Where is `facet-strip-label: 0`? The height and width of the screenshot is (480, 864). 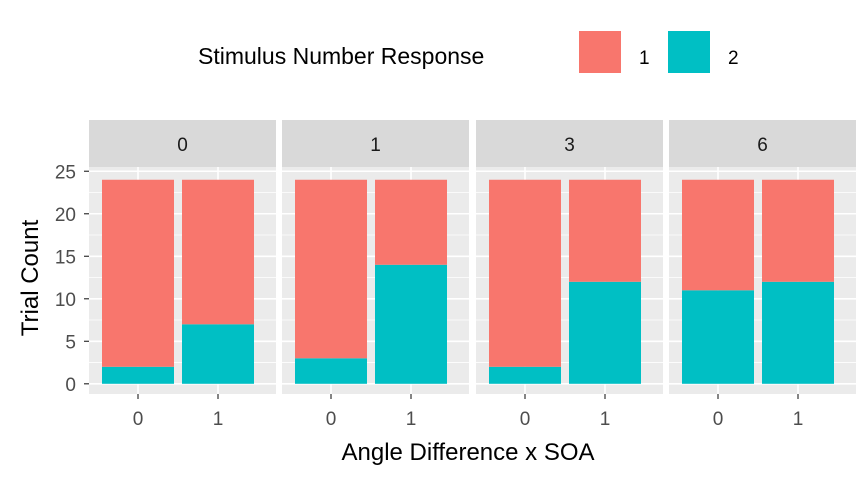 facet-strip-label: 0 is located at coordinates (182, 145).